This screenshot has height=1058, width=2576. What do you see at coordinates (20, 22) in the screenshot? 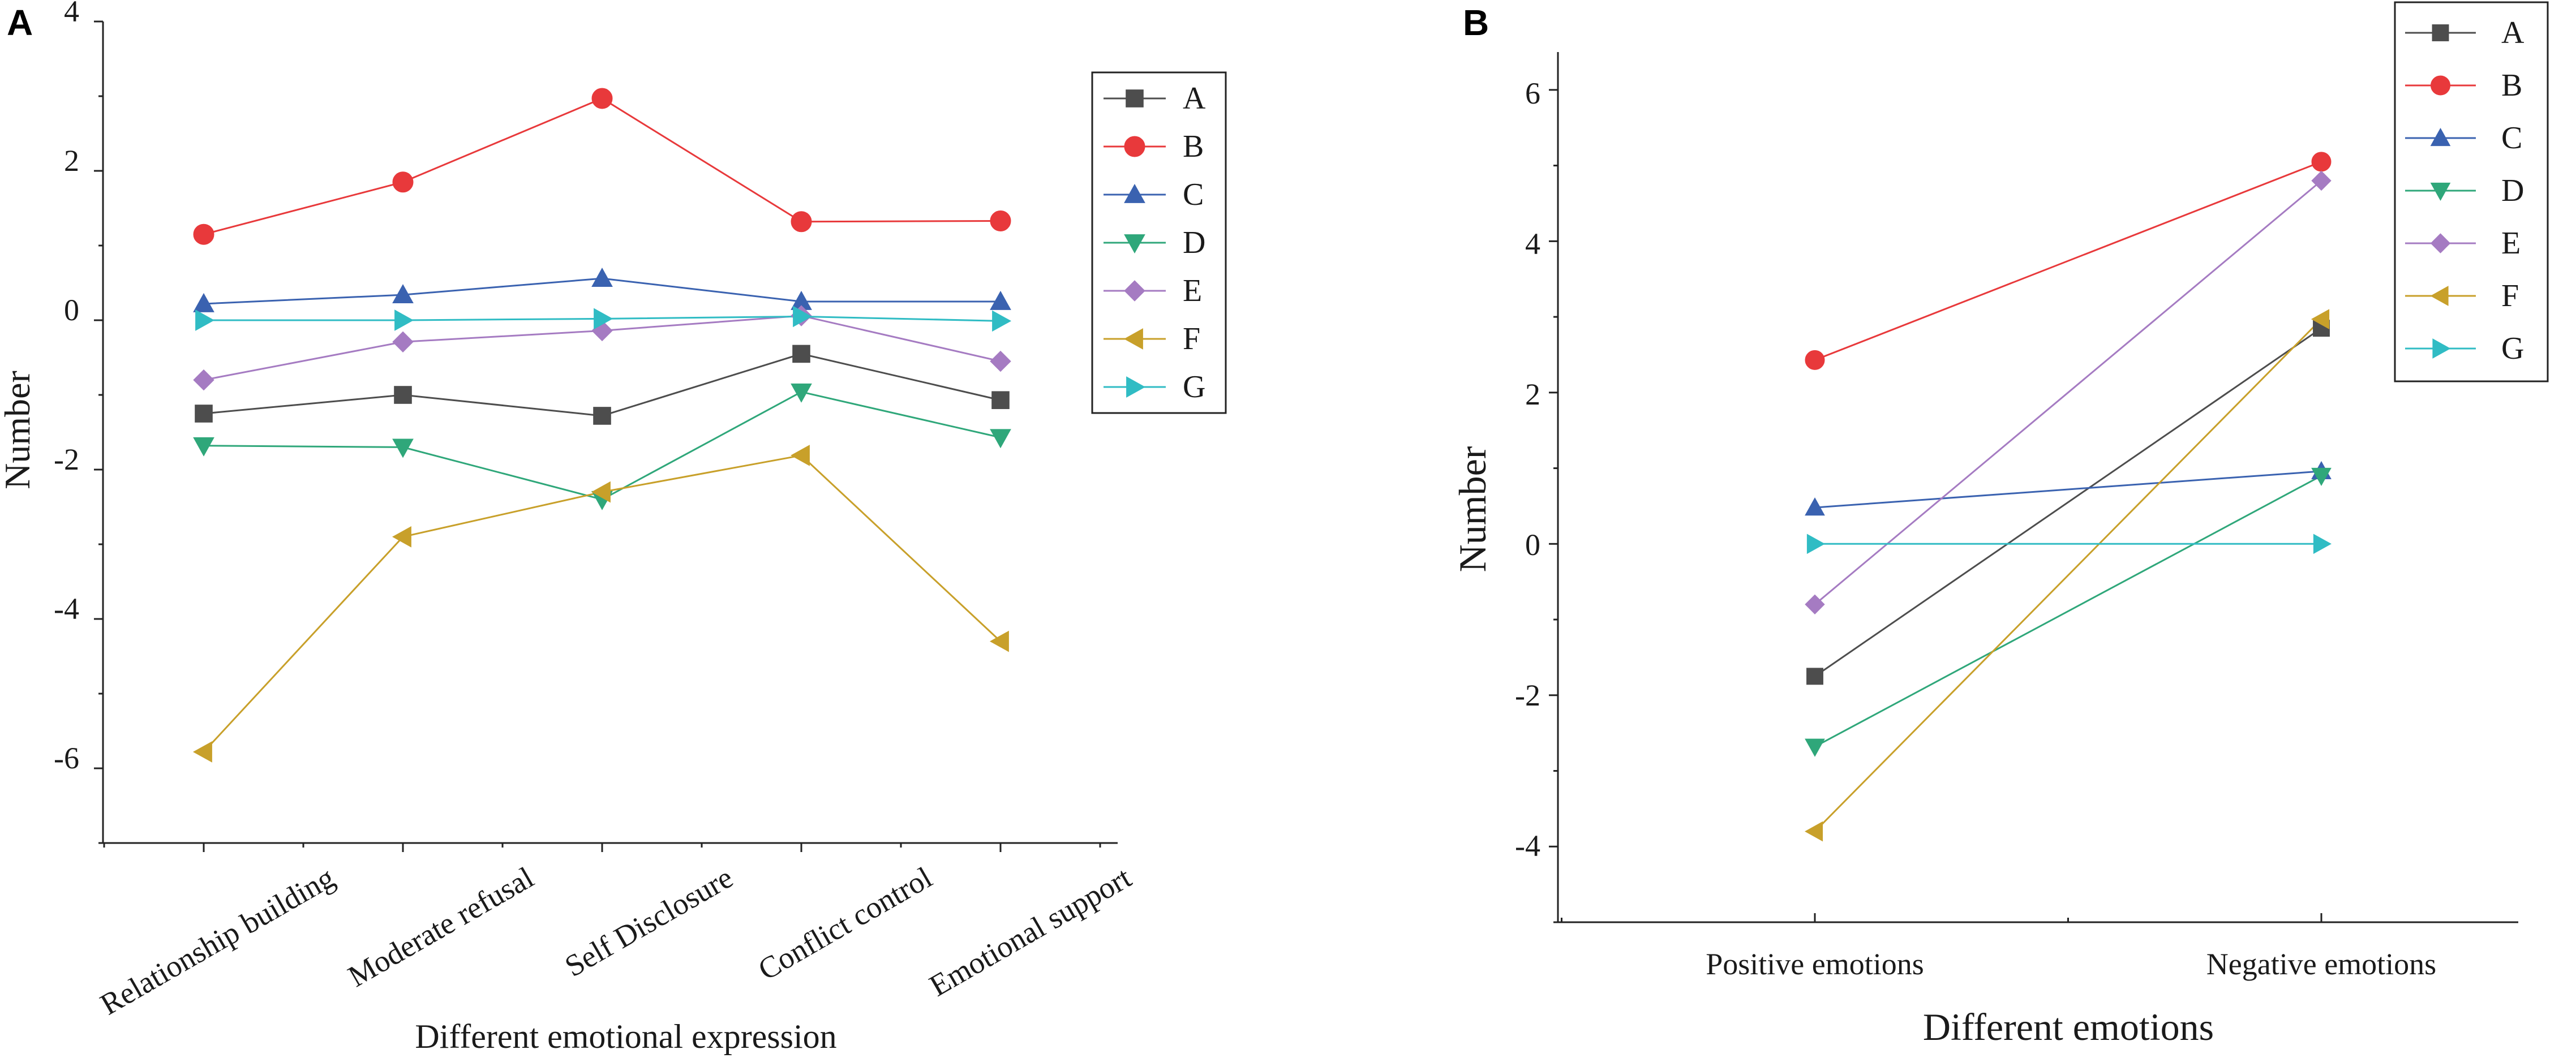
I see `panel-a-letter: A` at bounding box center [20, 22].